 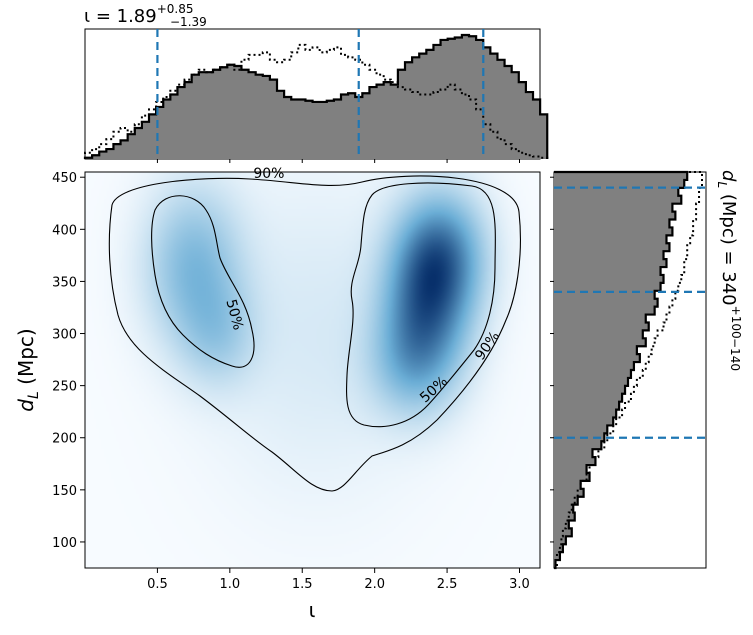 I want to click on top-panel-title-sub: −1.39, so click(x=188, y=22).